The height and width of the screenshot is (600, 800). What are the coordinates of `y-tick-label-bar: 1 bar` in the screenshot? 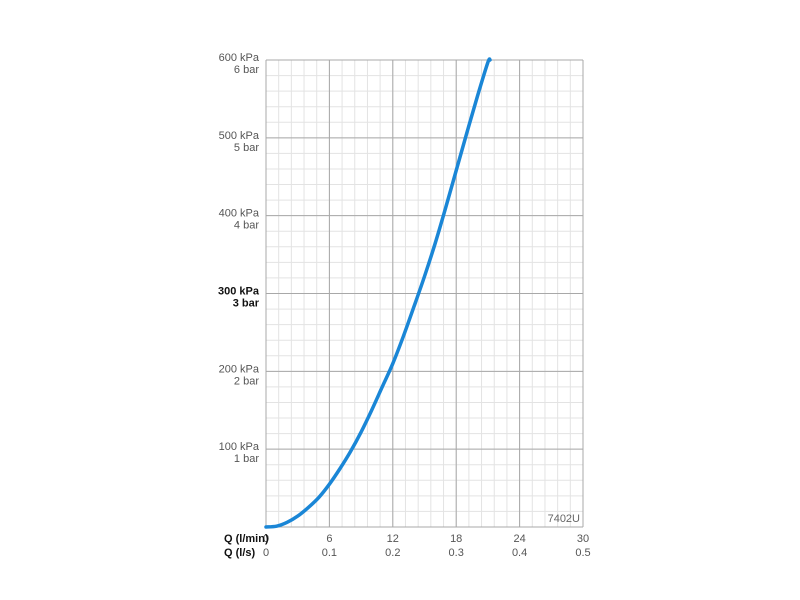 It's located at (246, 459).